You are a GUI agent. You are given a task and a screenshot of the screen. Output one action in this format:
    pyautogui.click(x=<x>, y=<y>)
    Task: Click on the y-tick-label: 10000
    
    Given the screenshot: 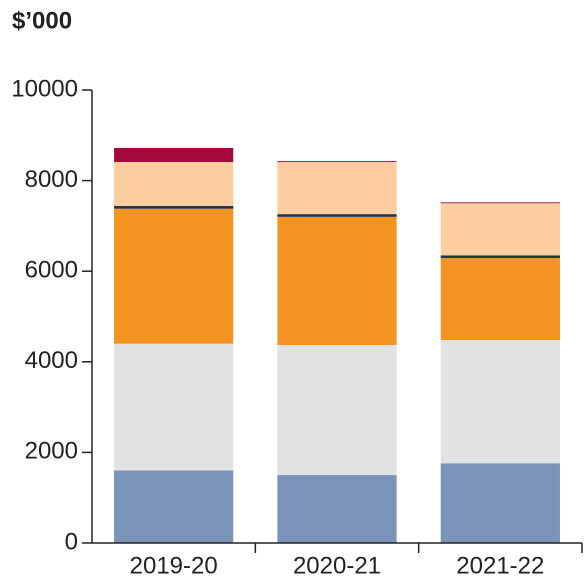 What is the action you would take?
    pyautogui.click(x=44, y=88)
    